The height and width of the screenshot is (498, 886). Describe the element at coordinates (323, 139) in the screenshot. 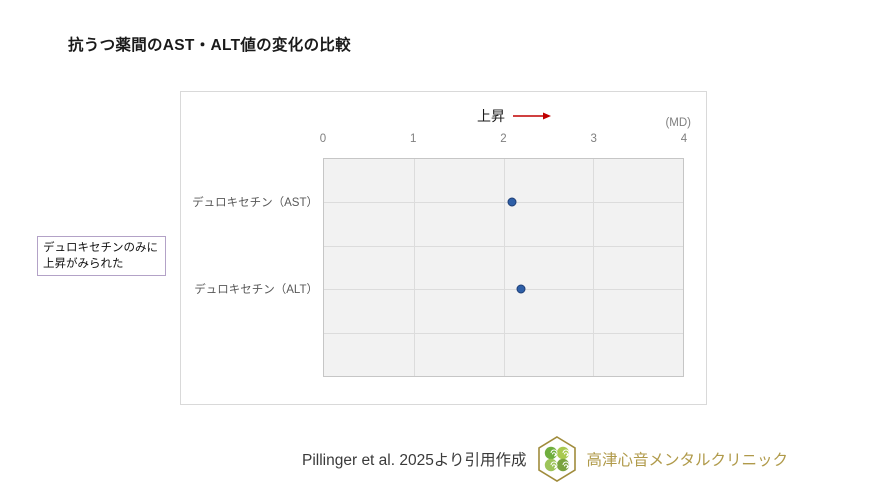

I see `x-tick-label: 0` at that location.